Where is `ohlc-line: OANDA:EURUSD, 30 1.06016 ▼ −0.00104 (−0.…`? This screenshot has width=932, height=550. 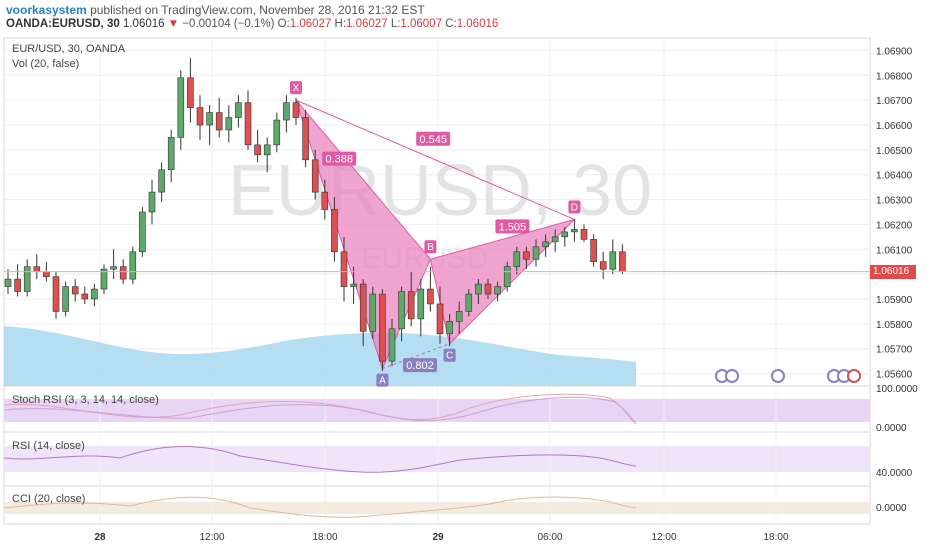 ohlc-line: OANDA:EURUSD, 30 1.06016 ▼ −0.00104 (−0.… is located at coordinates (252, 24).